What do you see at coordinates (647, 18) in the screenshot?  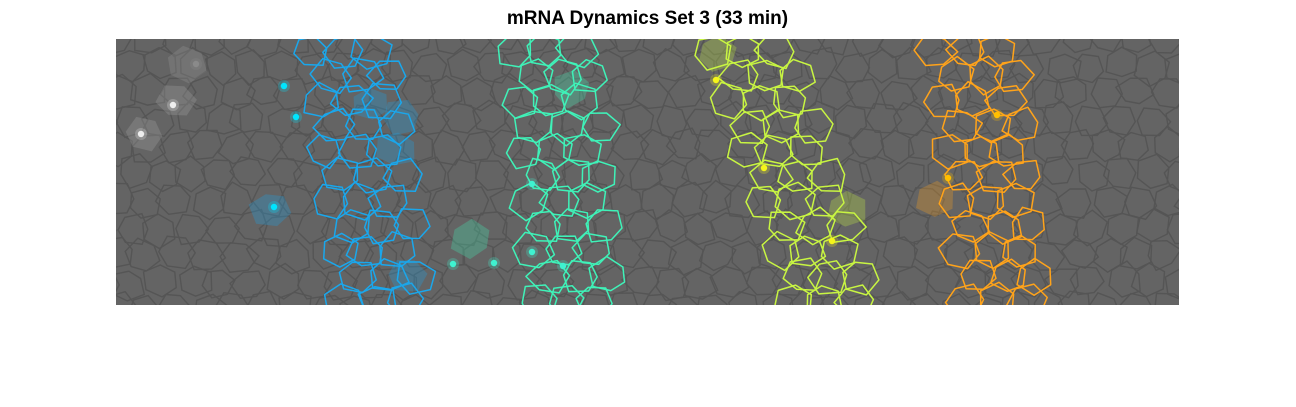 I see `figure-title: mRNA Dynamics Set 3 (33 min)` at bounding box center [647, 18].